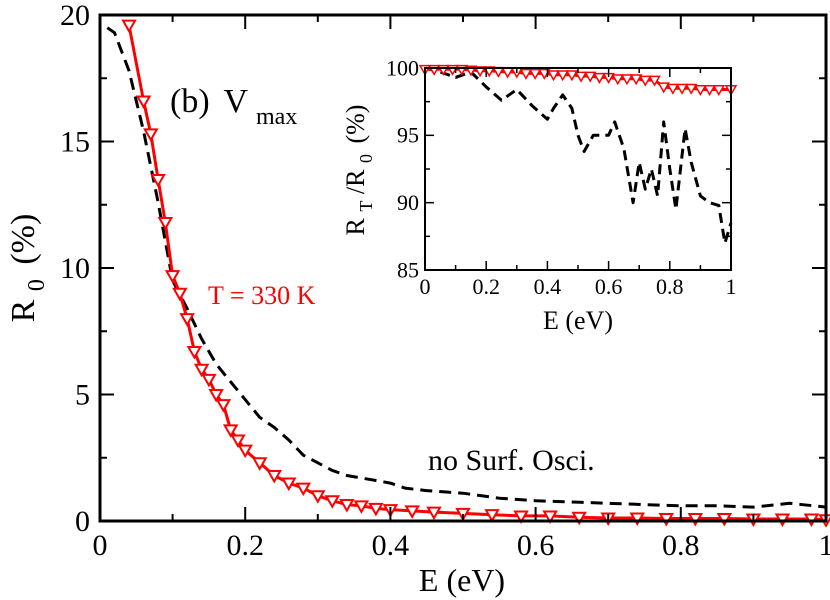 The height and width of the screenshot is (600, 830). I want to click on panel-label: (b) V max, so click(233, 106).